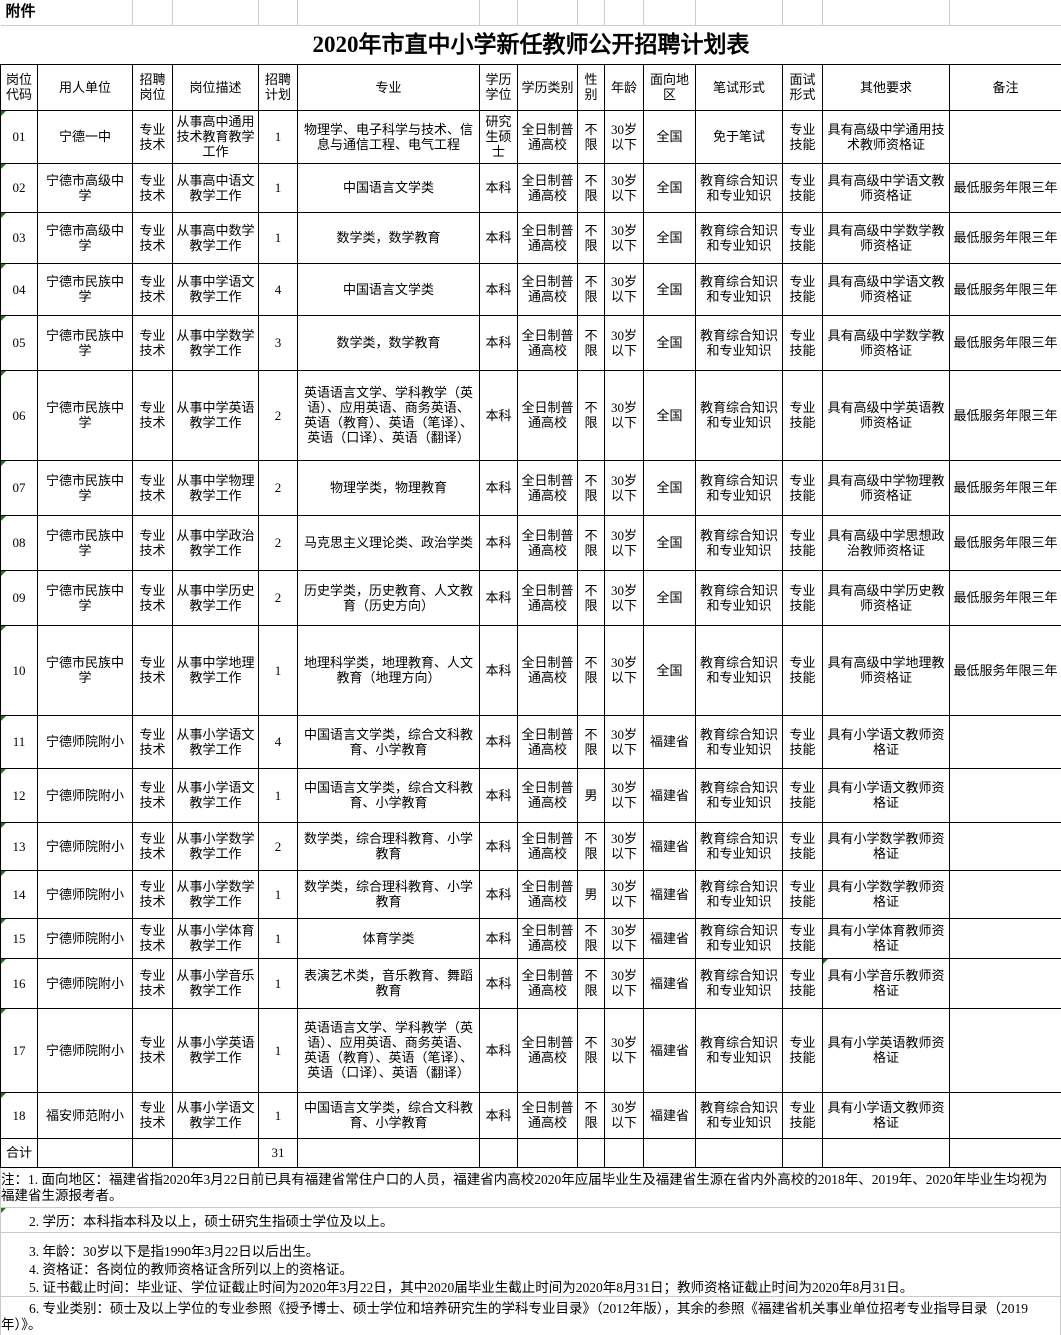 Image resolution: width=1061 pixels, height=1335 pixels. I want to click on attachment-label: 附件, so click(67, 13).